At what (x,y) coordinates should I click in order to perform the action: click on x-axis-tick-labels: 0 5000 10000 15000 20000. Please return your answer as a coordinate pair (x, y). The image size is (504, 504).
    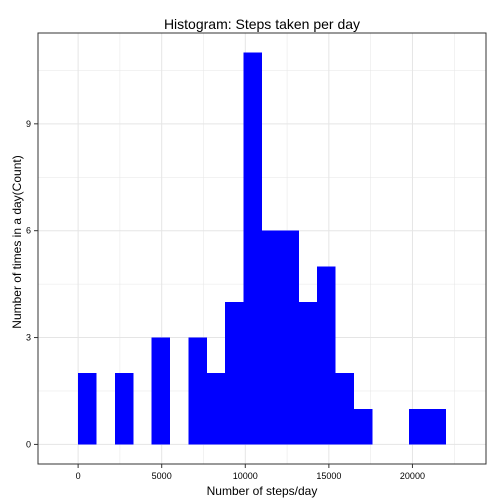
    Looking at the image, I should click on (250, 476).